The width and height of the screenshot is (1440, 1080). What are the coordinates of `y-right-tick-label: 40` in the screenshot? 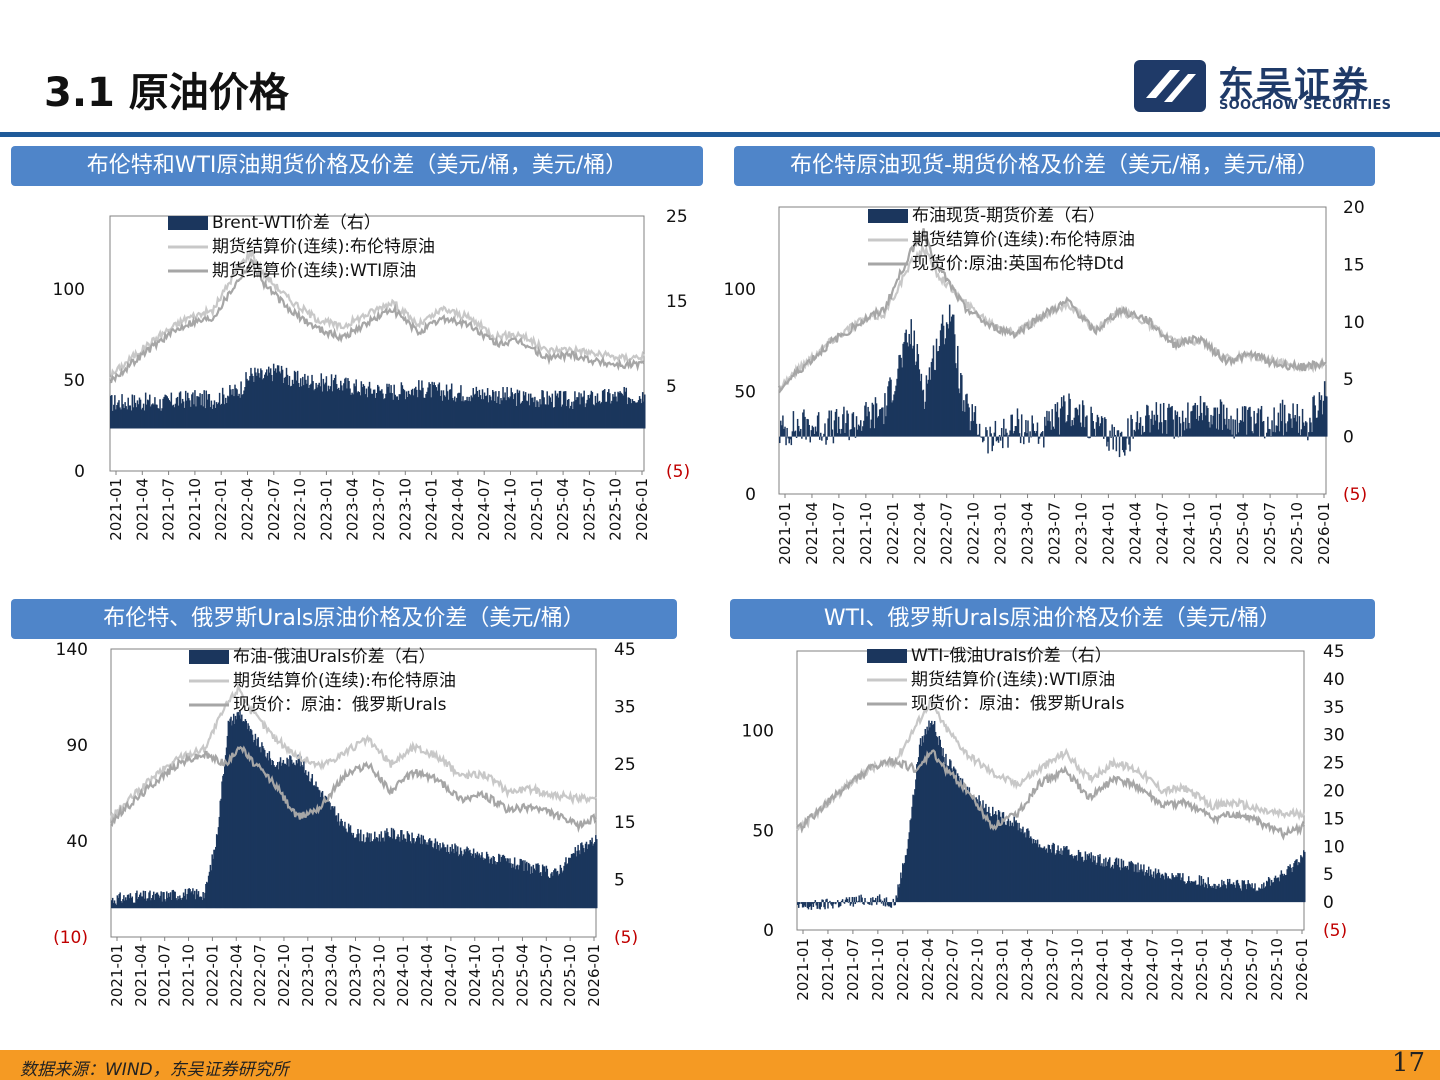 It's located at (1334, 680).